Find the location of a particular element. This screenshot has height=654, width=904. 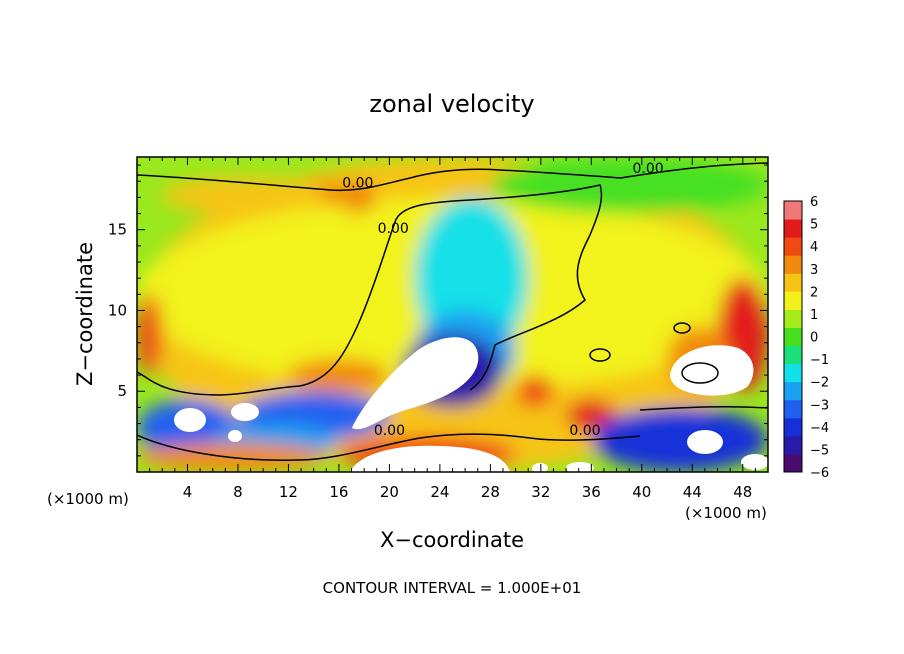

colorbar-label-6: 0 is located at coordinates (814, 338).